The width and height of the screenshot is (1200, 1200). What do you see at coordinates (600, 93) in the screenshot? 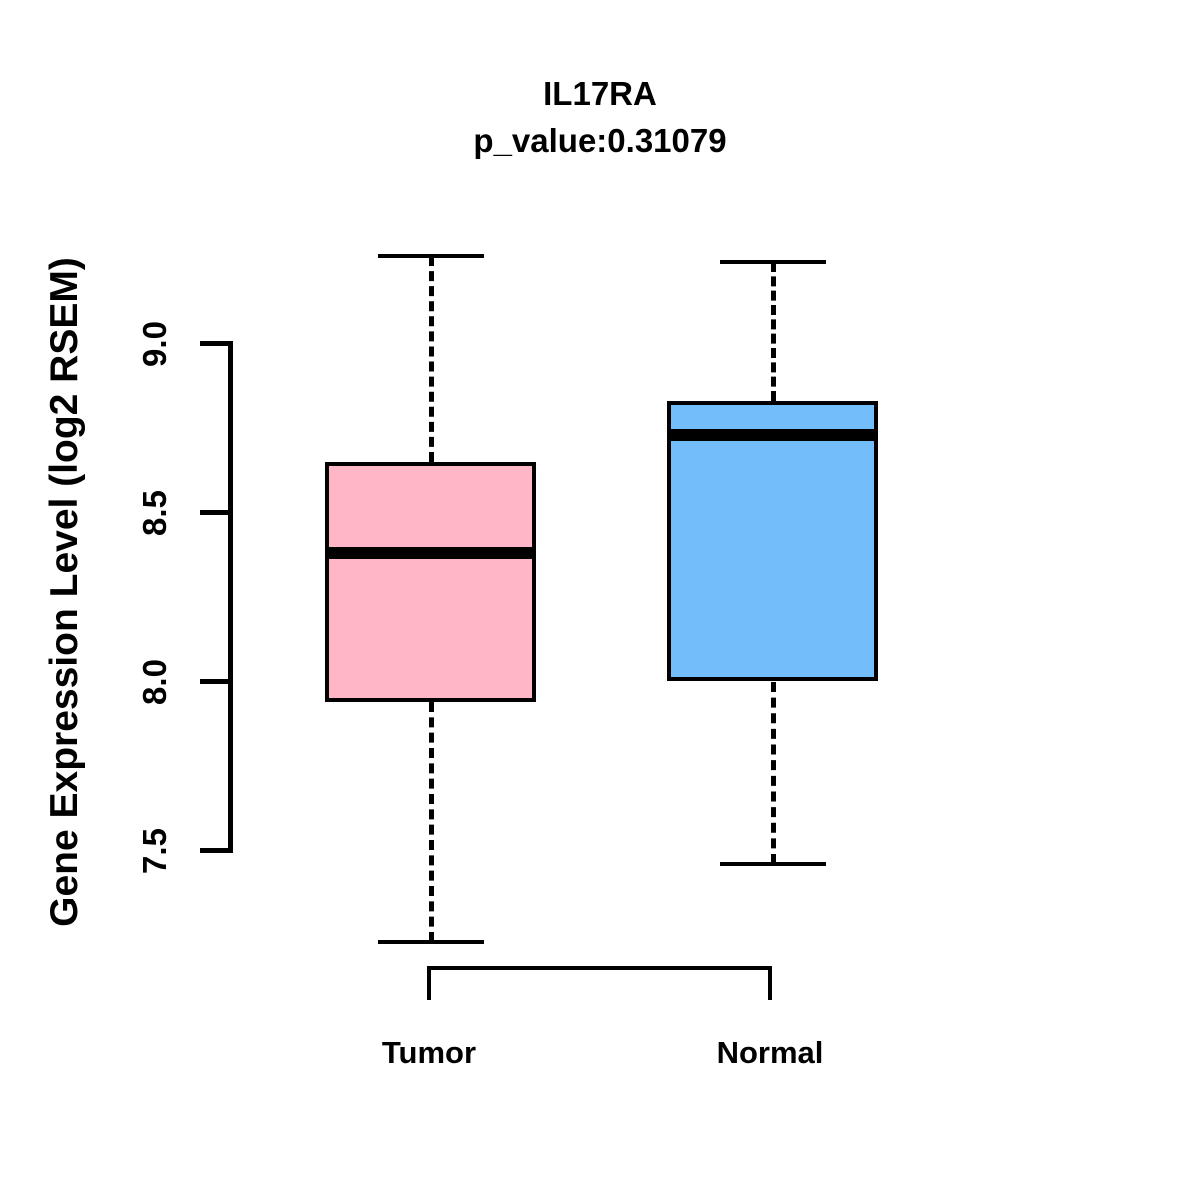
I see `chart-title: IL17RA` at bounding box center [600, 93].